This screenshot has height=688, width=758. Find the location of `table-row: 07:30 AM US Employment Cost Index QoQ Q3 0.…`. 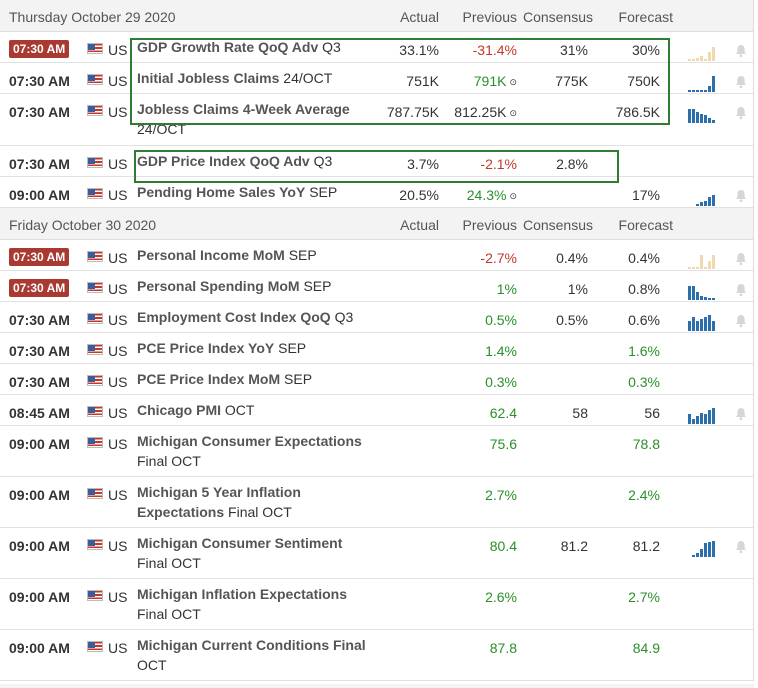

table-row: 07:30 AM US Employment Cost Index QoQ Q3 0.… is located at coordinates (376, 317).